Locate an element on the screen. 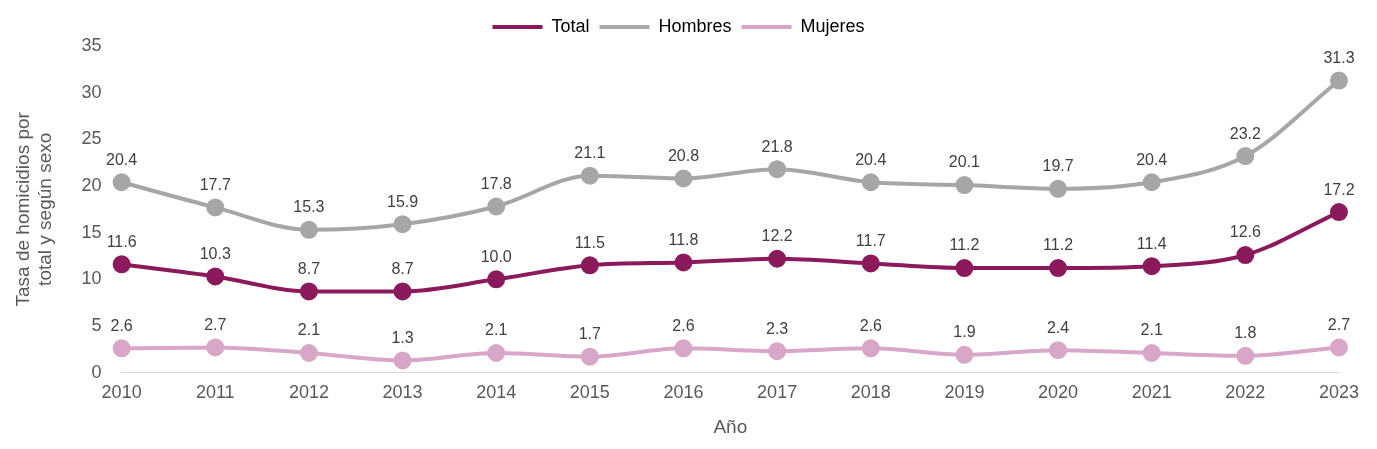 This screenshot has width=1377, height=449. x-tick-label: 2010 is located at coordinates (121, 392).